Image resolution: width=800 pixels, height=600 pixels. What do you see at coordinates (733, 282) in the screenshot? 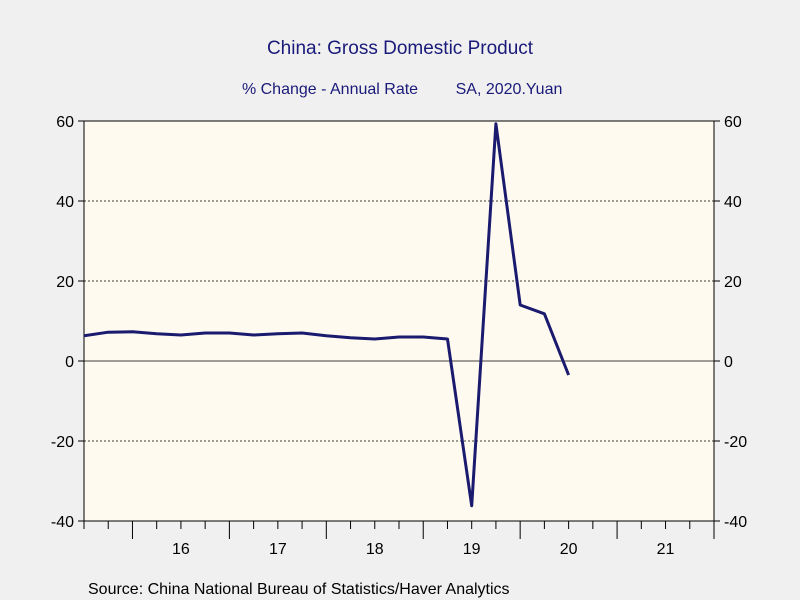
I see `y-tick-label-right: 20` at bounding box center [733, 282].